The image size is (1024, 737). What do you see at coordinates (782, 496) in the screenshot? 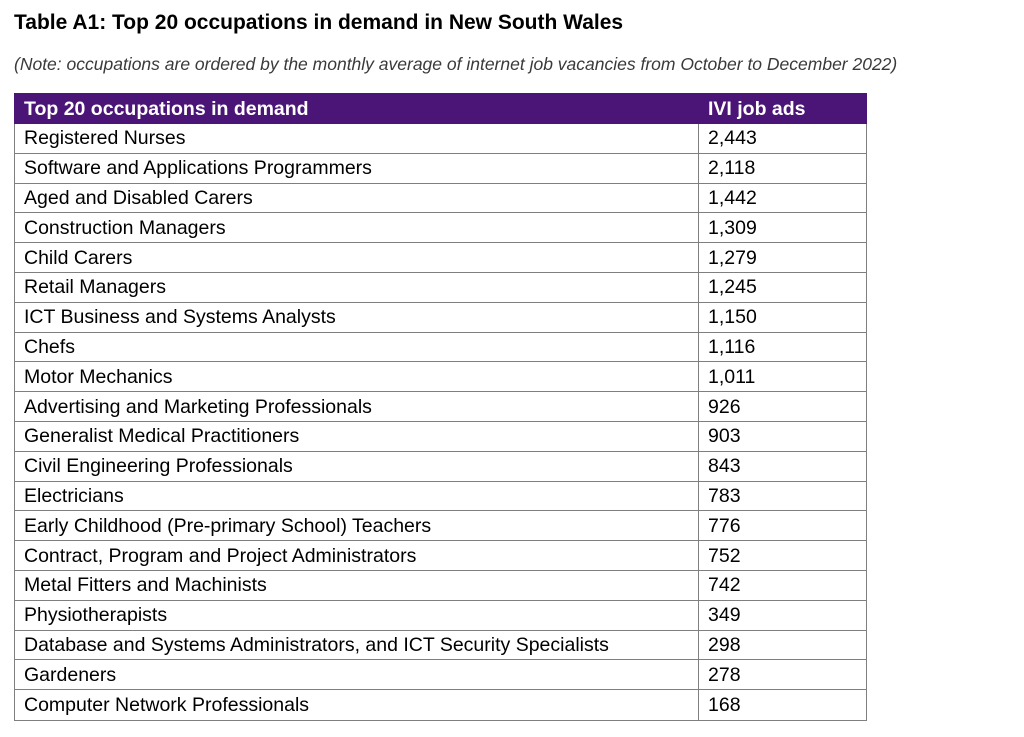
I see `job-ads-cell: 783` at bounding box center [782, 496].